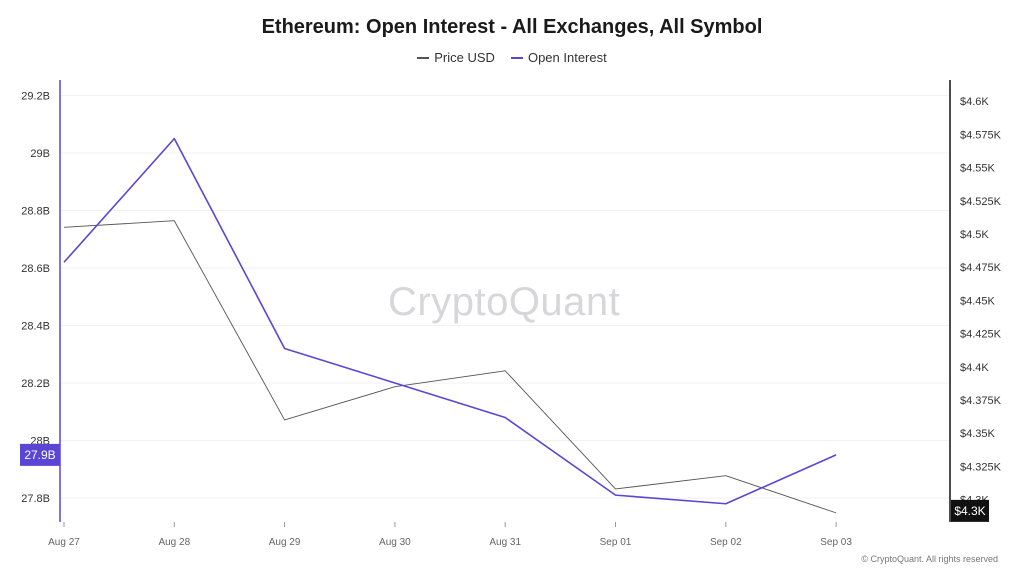 The height and width of the screenshot is (576, 1024). What do you see at coordinates (981, 202) in the screenshot?
I see `right-tick-label: $4.525K` at bounding box center [981, 202].